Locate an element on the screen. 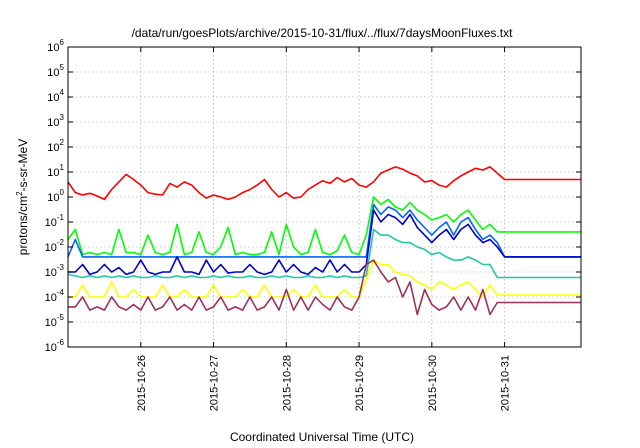 This screenshot has height=448, width=640. y-tick-exponent: 3 is located at coordinates (62, 117).